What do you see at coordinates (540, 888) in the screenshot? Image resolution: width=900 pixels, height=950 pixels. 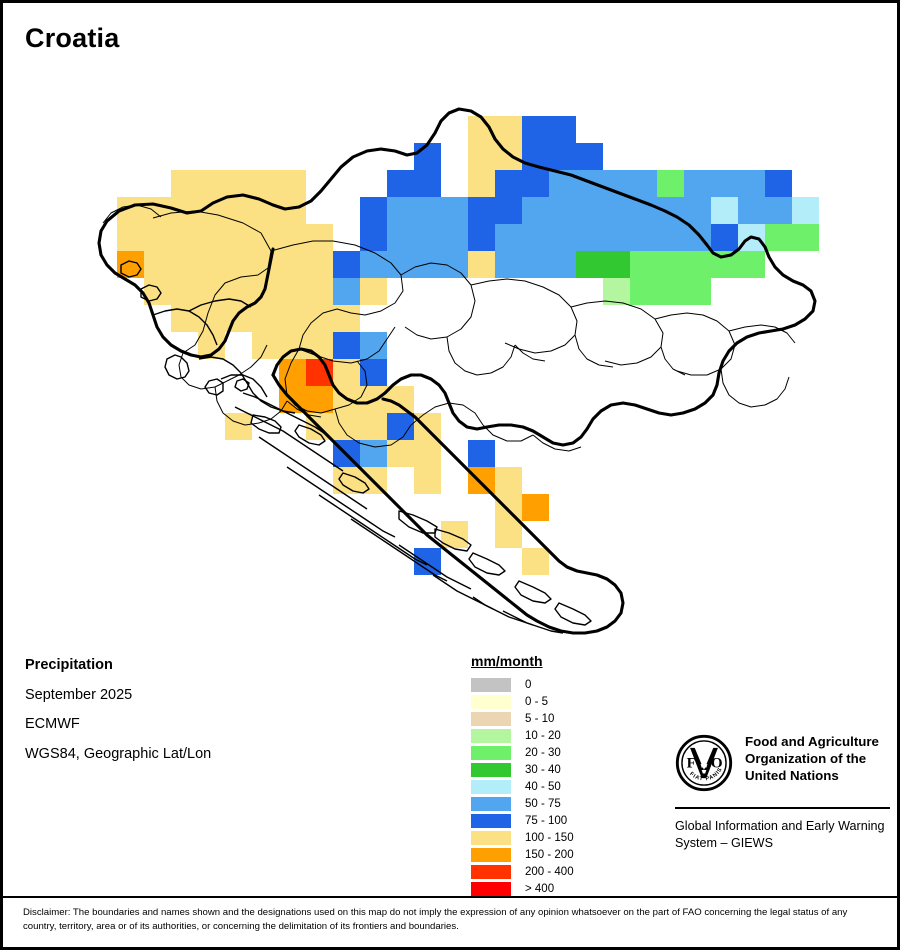 I see `legend-label: > 400` at bounding box center [540, 888].